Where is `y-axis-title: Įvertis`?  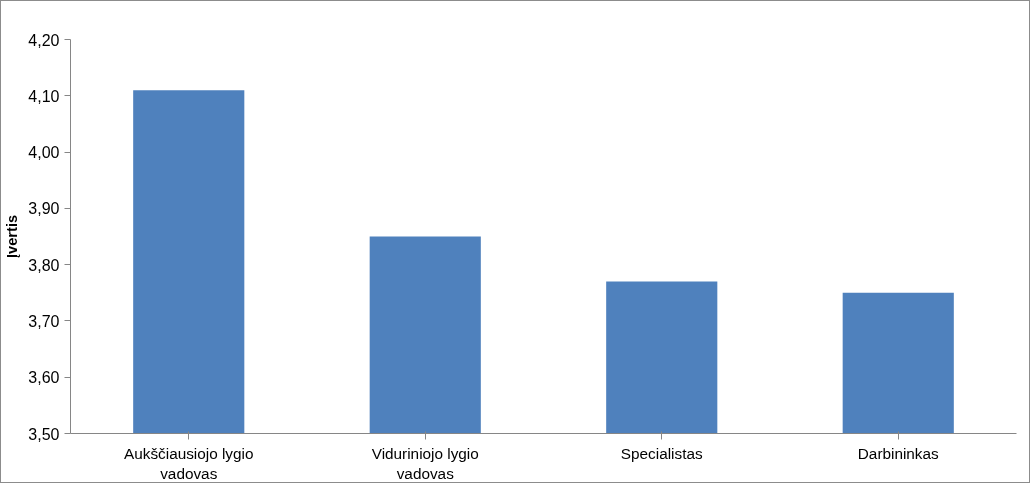 y-axis-title: Įvertis is located at coordinates (12, 236).